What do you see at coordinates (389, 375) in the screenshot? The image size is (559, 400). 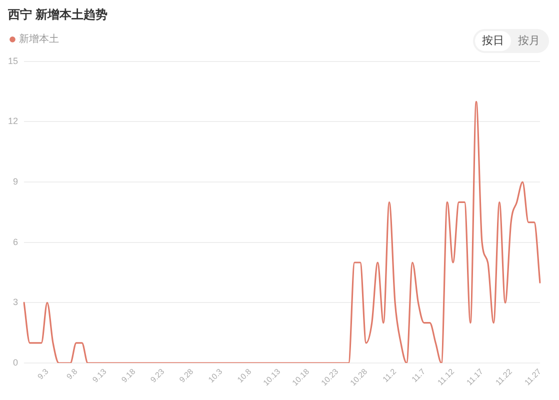 I see `x-tick-label: 11.2` at bounding box center [389, 375].